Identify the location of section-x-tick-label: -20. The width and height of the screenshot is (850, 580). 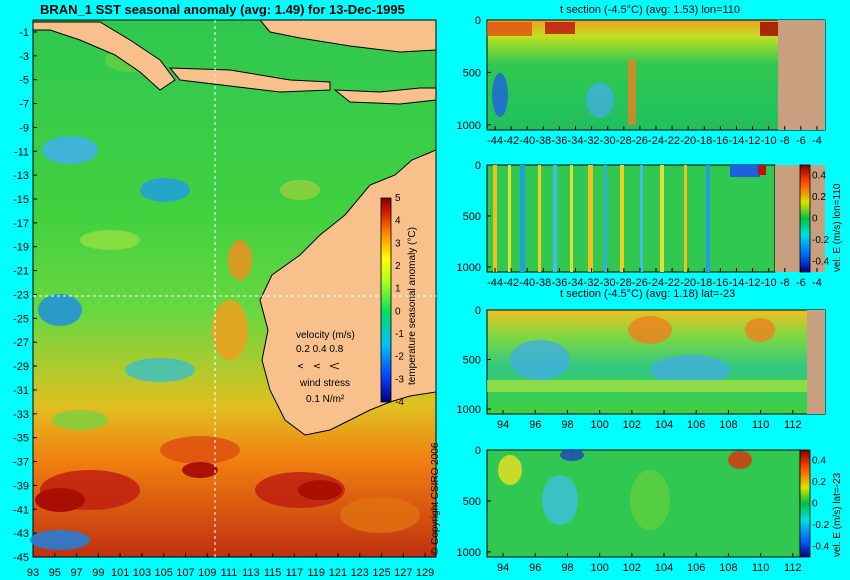
(688, 141).